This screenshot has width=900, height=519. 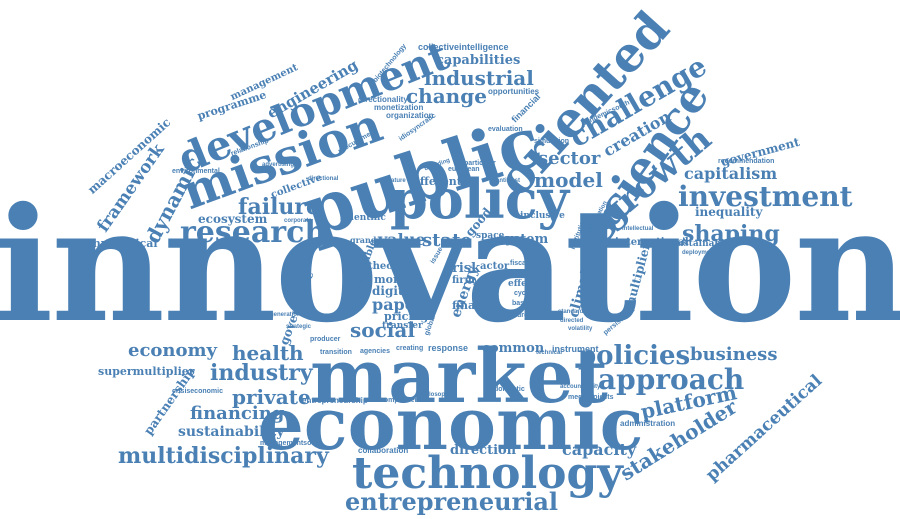 What do you see at coordinates (261, 373) in the screenshot?
I see `word: industry` at bounding box center [261, 373].